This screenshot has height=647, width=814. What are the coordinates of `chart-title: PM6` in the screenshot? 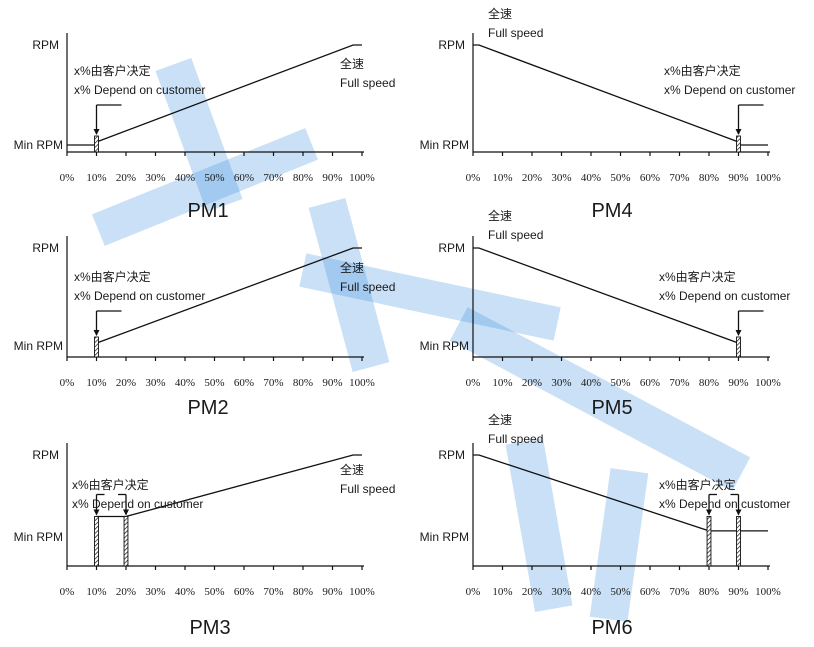 It's located at (611, 628).